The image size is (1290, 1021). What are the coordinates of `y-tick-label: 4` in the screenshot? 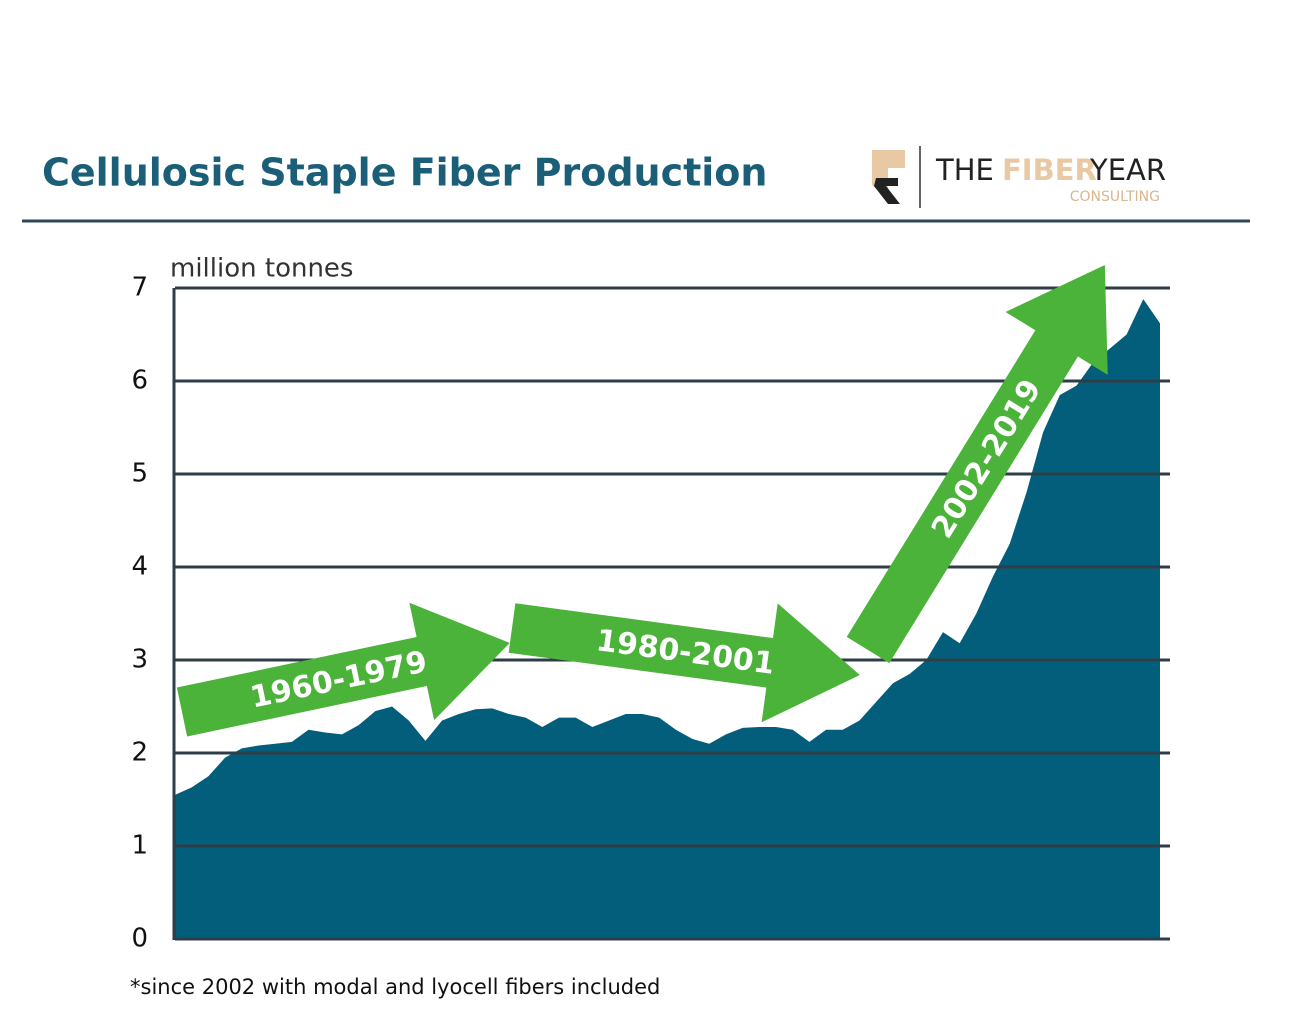 It's located at (139, 567).